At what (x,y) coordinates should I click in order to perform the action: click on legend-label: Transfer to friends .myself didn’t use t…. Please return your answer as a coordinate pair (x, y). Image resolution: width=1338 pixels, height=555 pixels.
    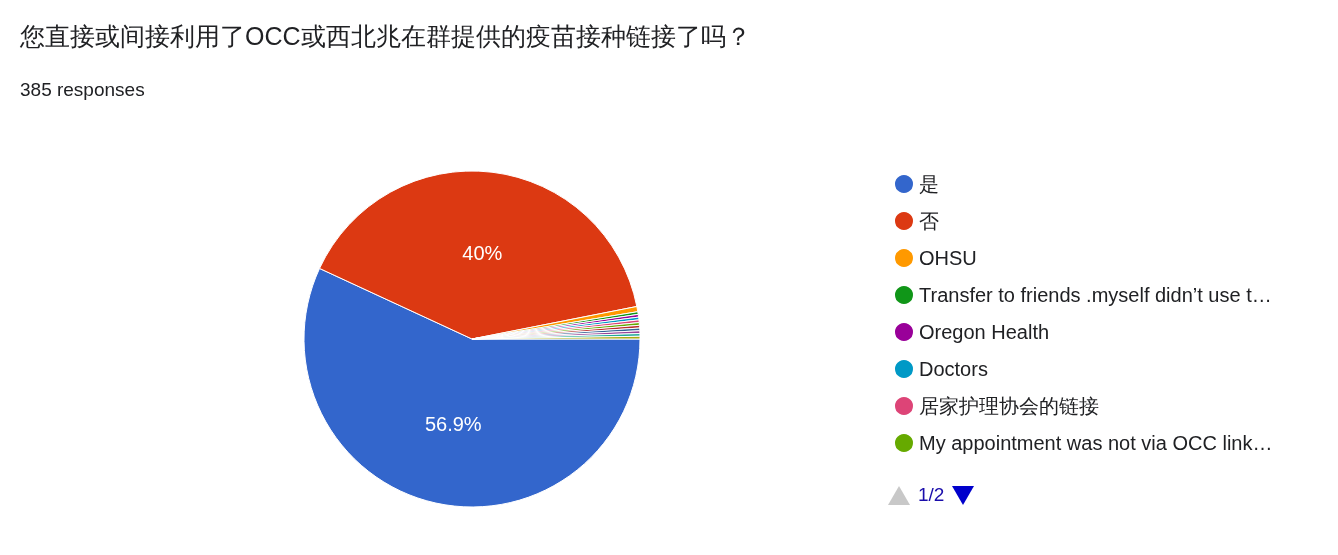
    Looking at the image, I should click on (1095, 295).